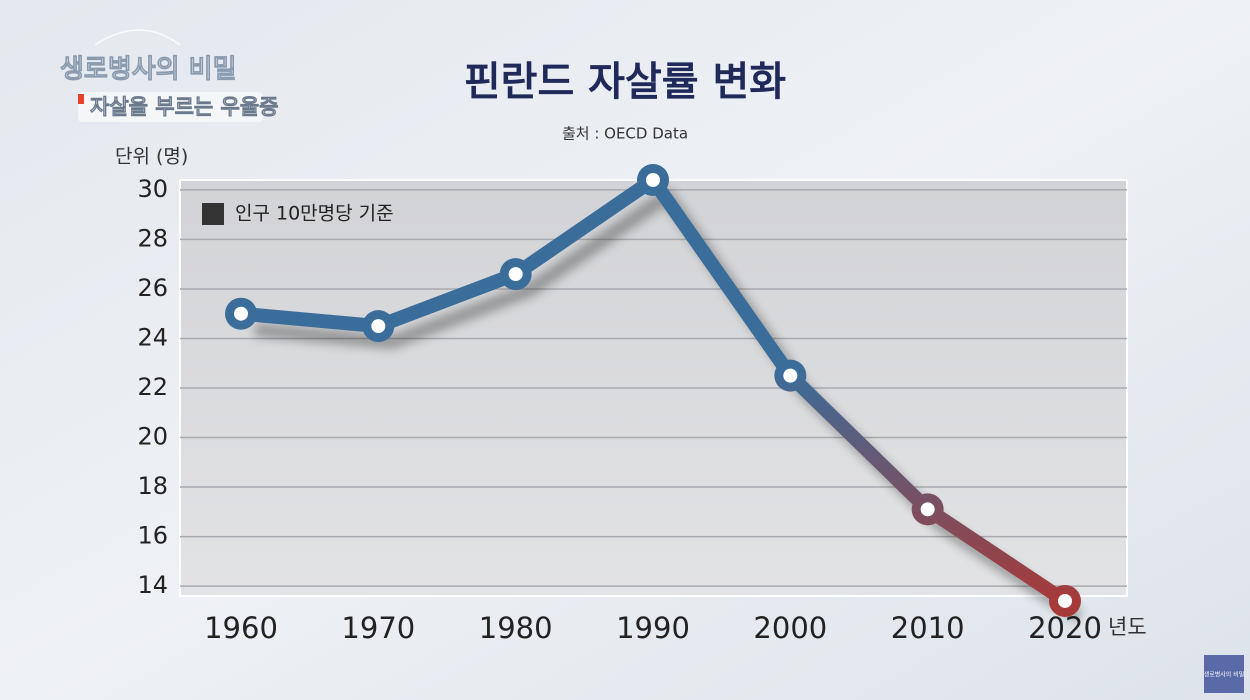 The image size is (1250, 700). Describe the element at coordinates (625, 82) in the screenshot. I see `chart-title: 핀란드 자살률 변화` at that location.